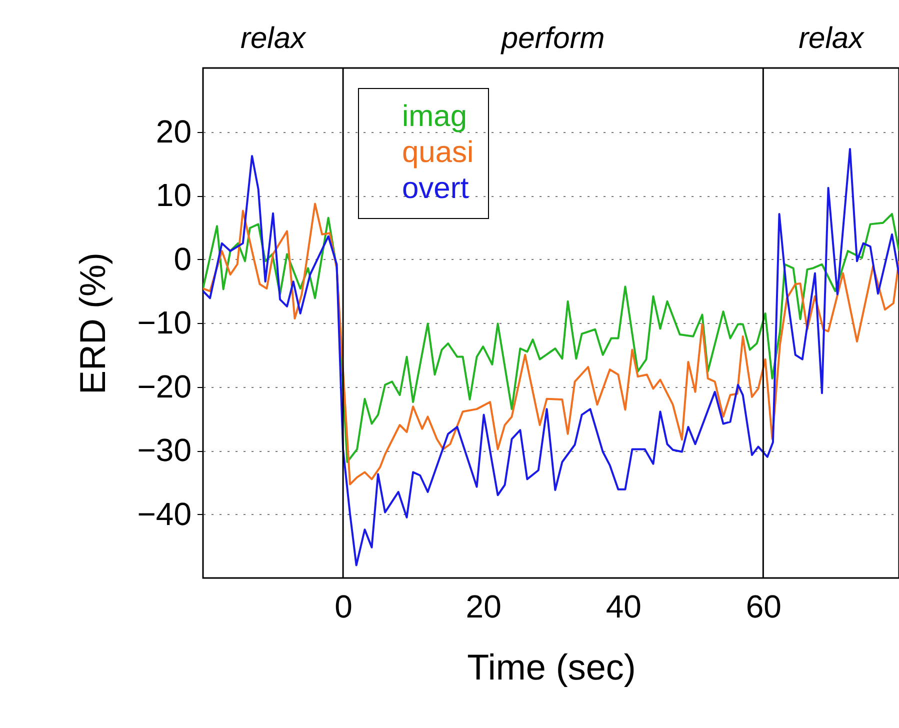  I want to click on text: perform, so click(552, 38).